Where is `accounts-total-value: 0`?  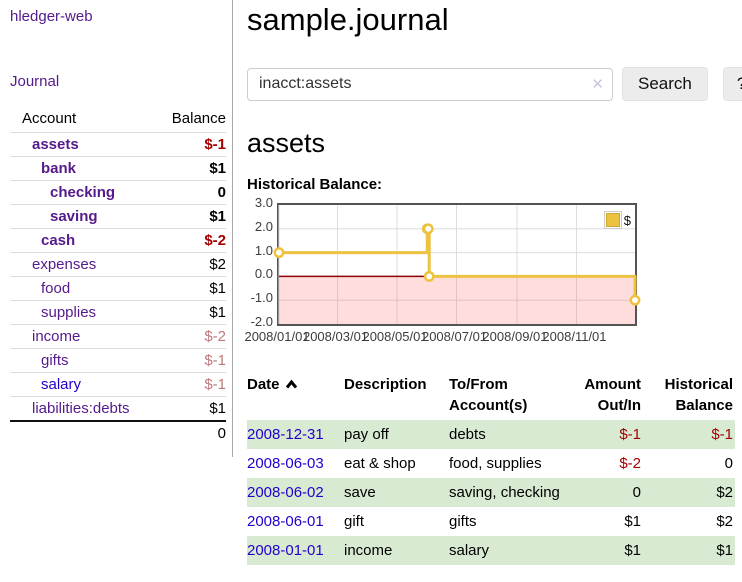
accounts-total-value: 0 is located at coordinates (221, 433).